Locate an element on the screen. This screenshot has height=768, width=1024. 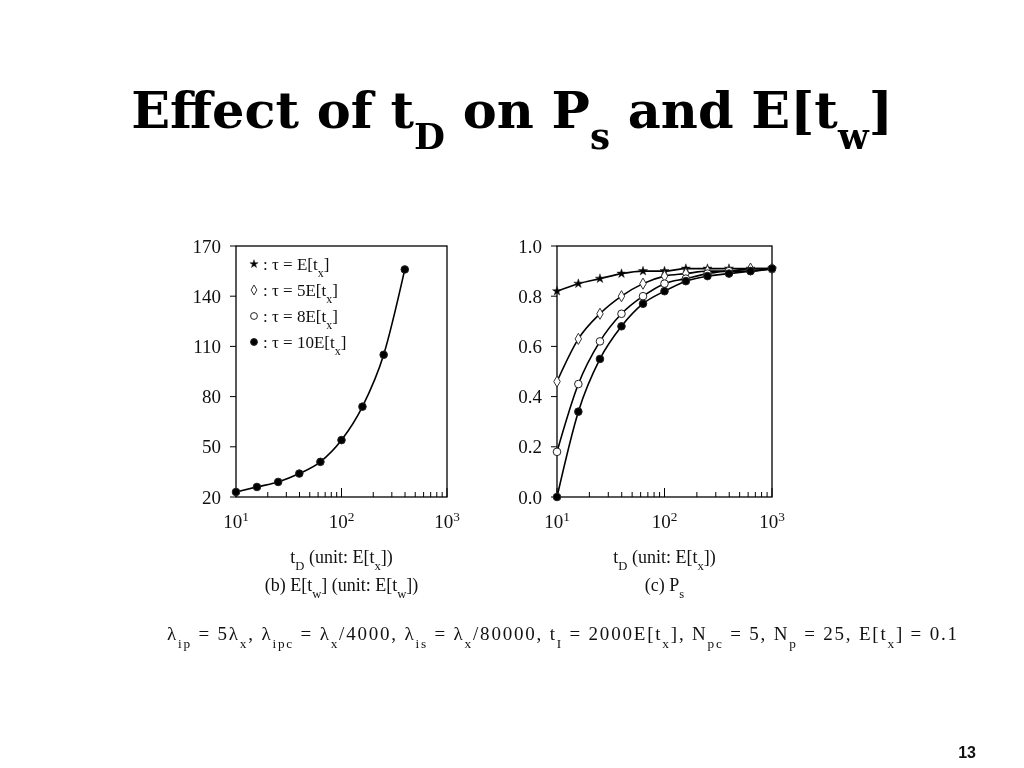
y-tick-label: 50 is located at coordinates (211, 447).